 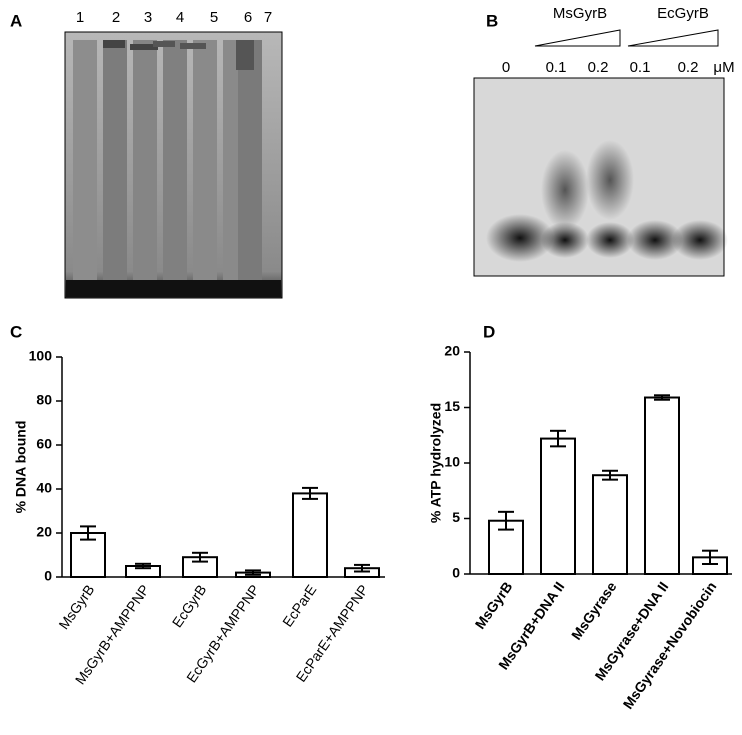 I want to click on lane-label: 2, so click(x=116, y=17).